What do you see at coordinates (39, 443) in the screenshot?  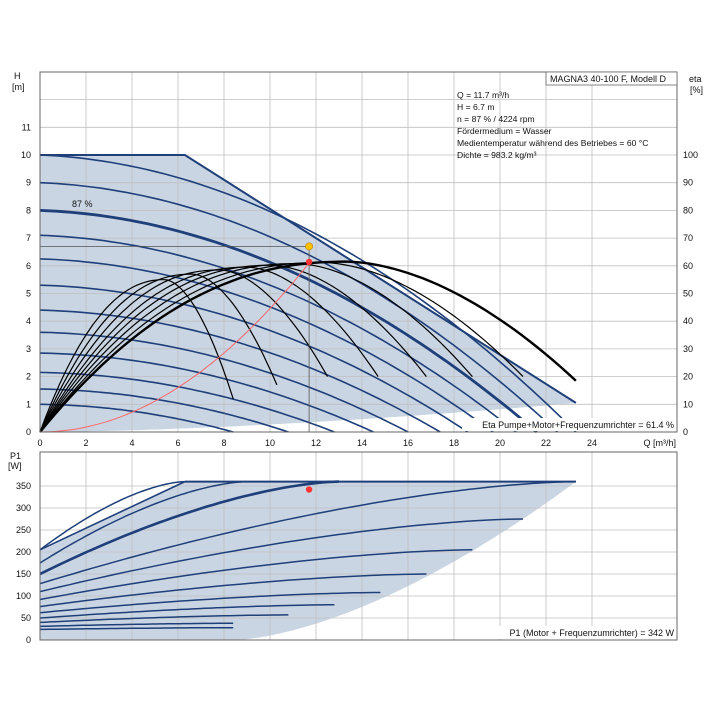 I see `x-tick-label: 0` at bounding box center [39, 443].